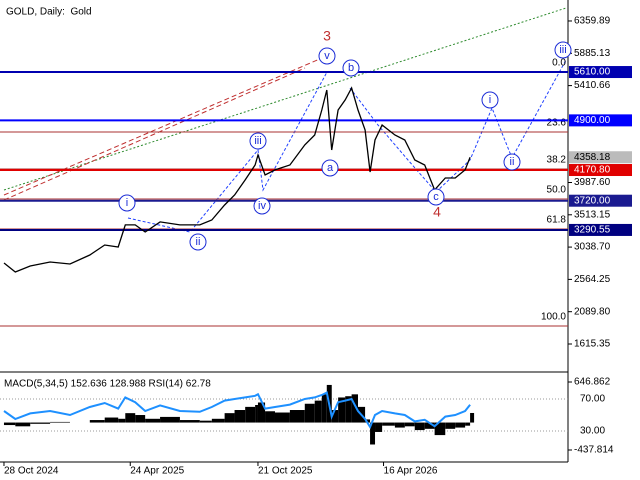  I want to click on level-label: 5610.00, so click(592, 72).